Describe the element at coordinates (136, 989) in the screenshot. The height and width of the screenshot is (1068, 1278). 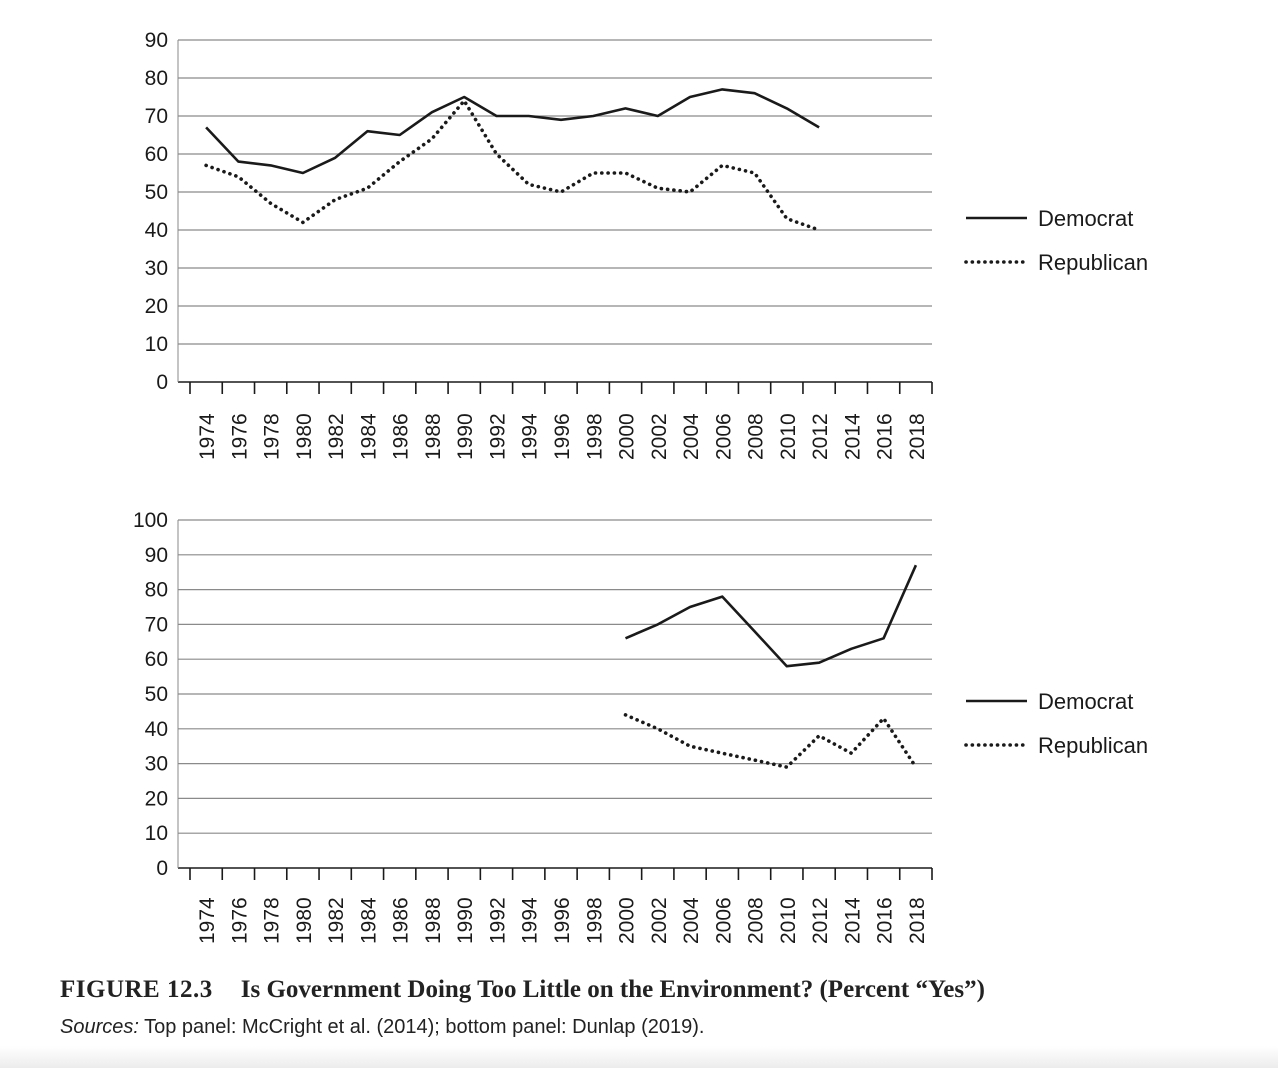
I see `figure-label: FIGURE 12.3` at that location.